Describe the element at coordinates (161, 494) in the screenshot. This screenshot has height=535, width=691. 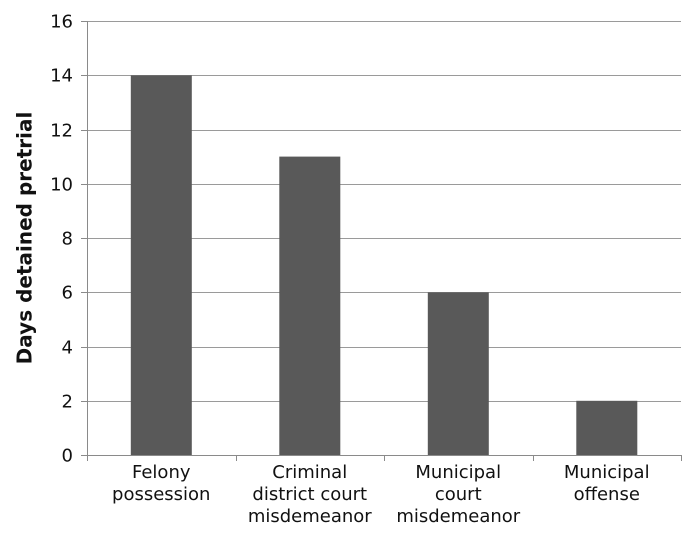
I see `x-category-label-line: possession` at that location.